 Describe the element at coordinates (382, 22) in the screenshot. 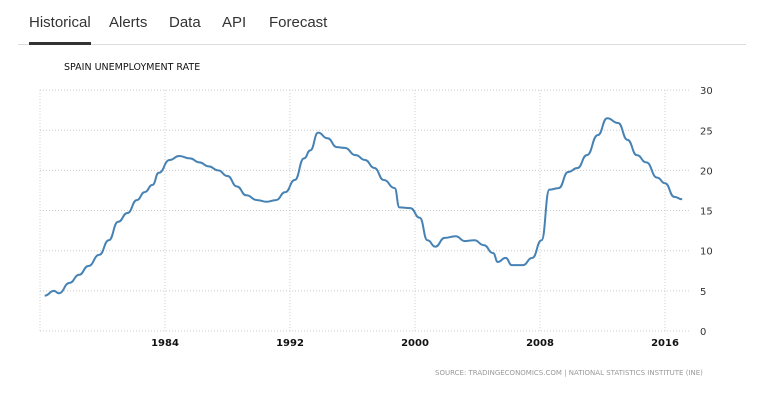

I see `tab-bar: Historical Alerts Data API Forecast` at that location.